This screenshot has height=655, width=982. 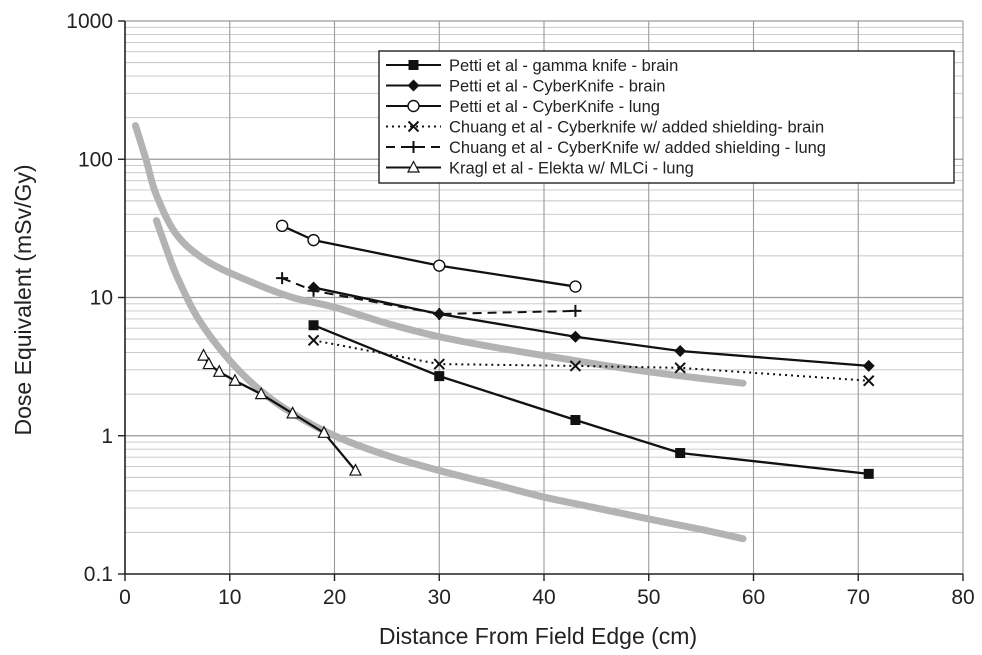 I want to click on x-axis-title: Distance From Field Edge (cm), so click(x=538, y=636).